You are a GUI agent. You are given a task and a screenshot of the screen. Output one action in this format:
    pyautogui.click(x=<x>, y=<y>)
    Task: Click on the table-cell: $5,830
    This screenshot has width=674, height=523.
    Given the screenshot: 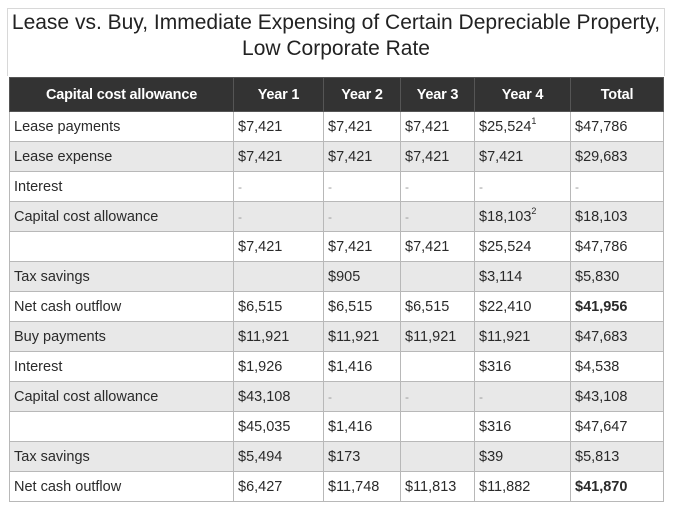 What is the action you would take?
    pyautogui.click(x=617, y=276)
    